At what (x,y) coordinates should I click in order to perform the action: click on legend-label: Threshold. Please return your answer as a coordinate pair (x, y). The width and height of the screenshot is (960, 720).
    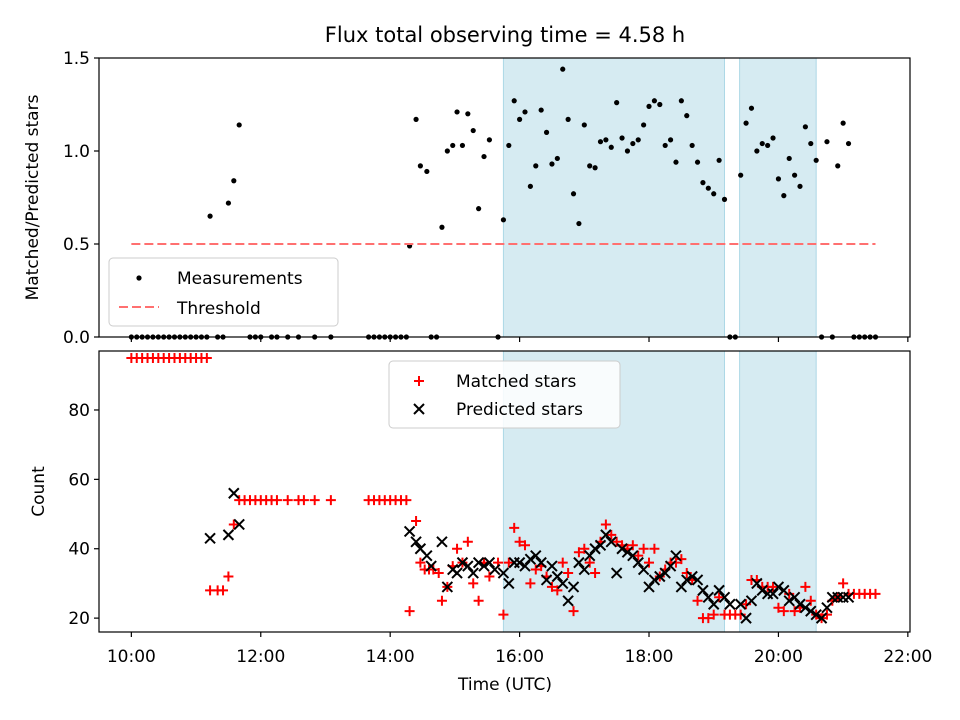
    Looking at the image, I should click on (218, 309).